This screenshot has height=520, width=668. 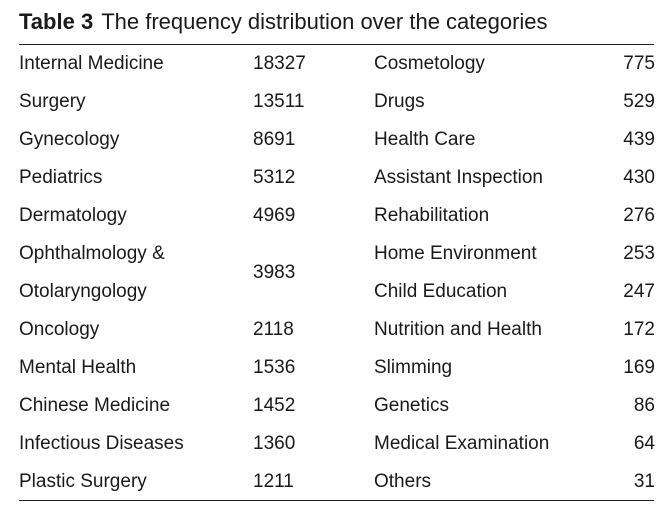 I want to click on category-name: Internal Medicine, so click(x=91, y=63).